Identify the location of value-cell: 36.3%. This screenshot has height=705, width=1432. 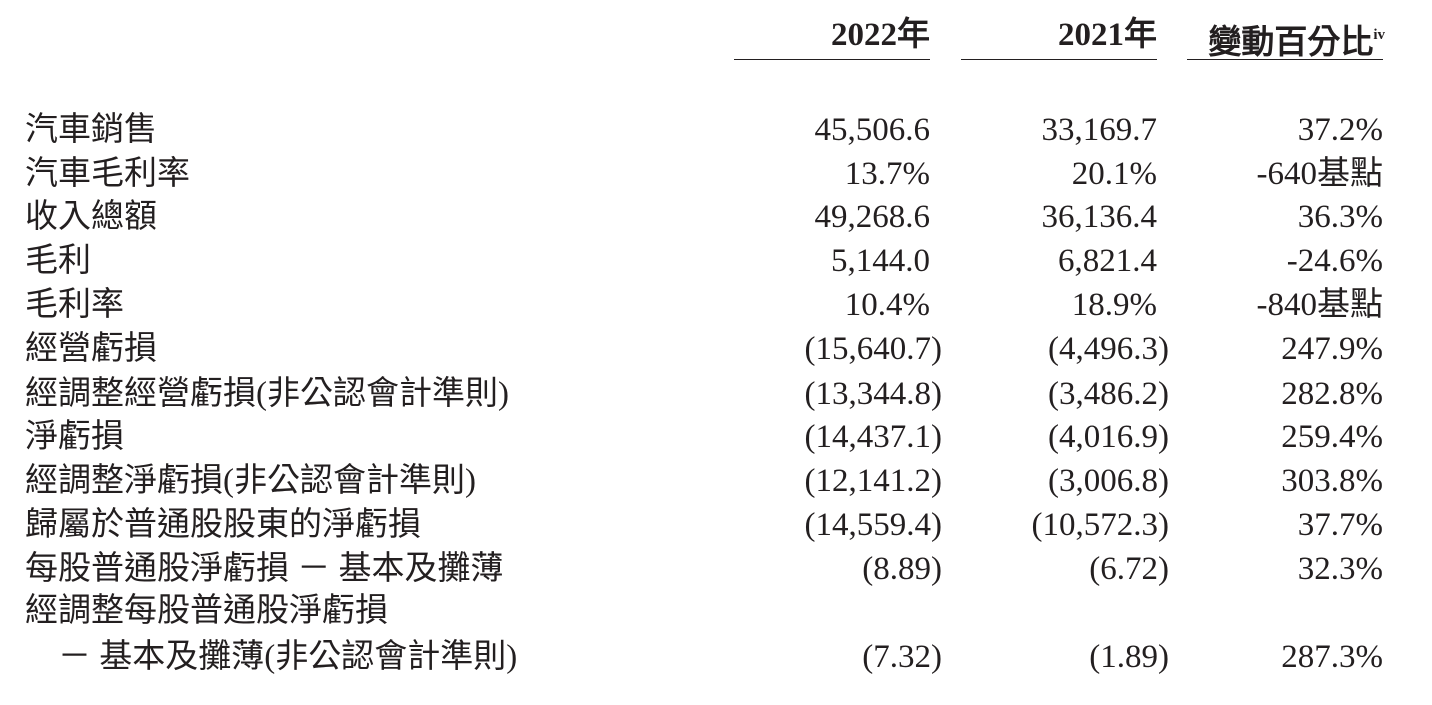
(1340, 217).